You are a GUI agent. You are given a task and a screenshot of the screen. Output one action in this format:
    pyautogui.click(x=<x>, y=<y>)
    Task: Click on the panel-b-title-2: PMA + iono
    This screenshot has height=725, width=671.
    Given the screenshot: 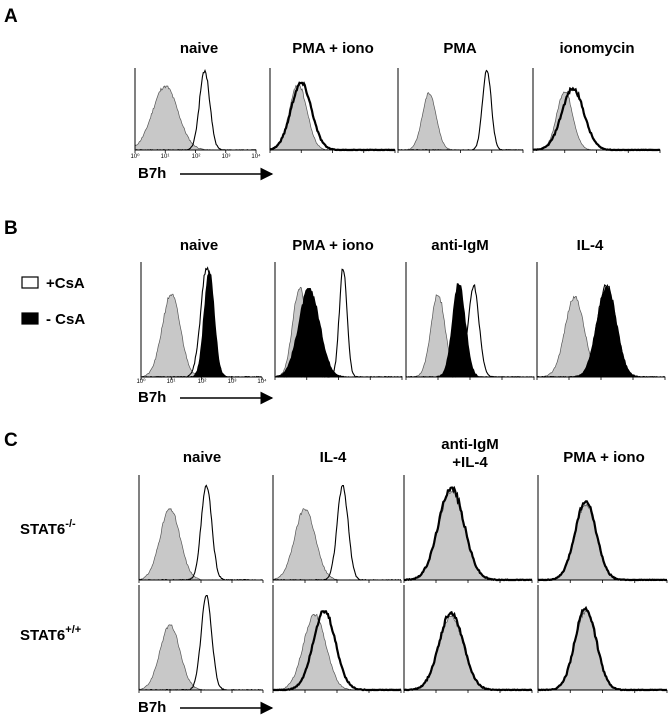 What is the action you would take?
    pyautogui.click(x=333, y=245)
    